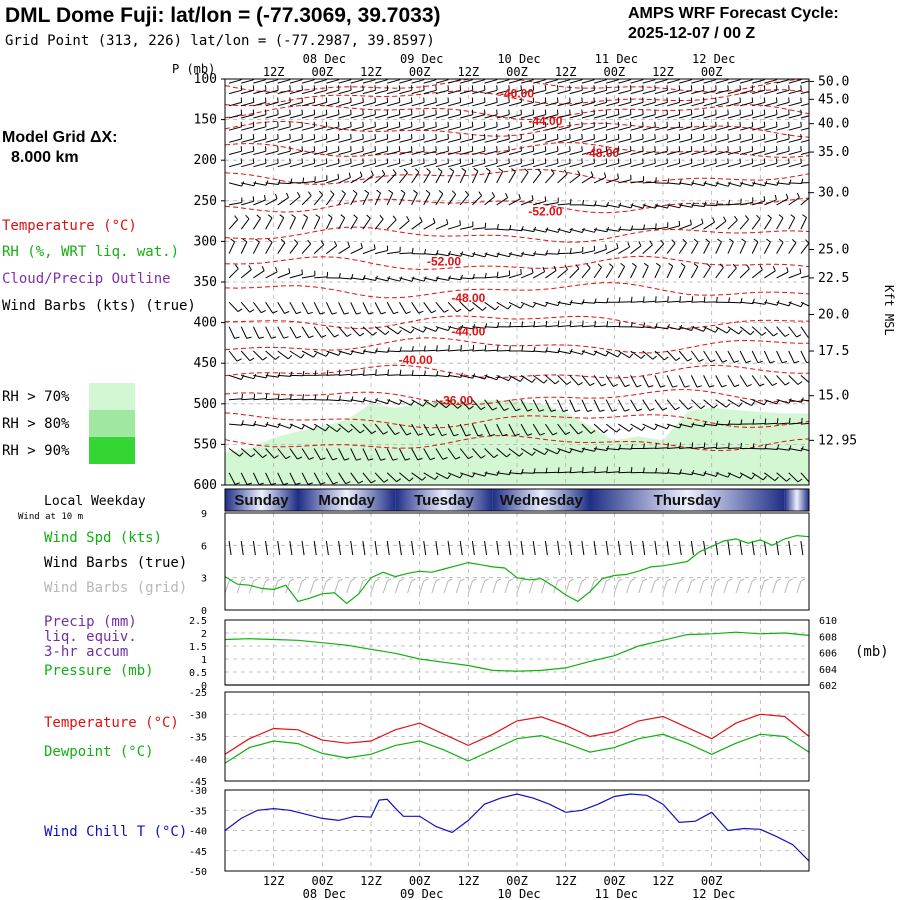 This screenshot has width=900, height=900. Describe the element at coordinates (193, 69) in the screenshot. I see `pressure-axis-label: P (mb)` at that location.